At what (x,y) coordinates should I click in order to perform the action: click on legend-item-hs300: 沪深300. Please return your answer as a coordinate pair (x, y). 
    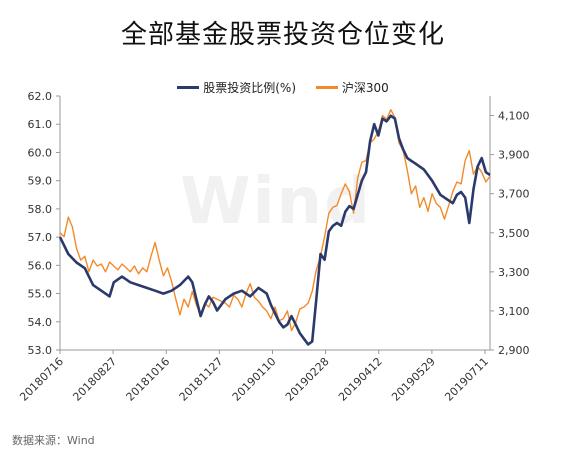
    Looking at the image, I should click on (352, 87).